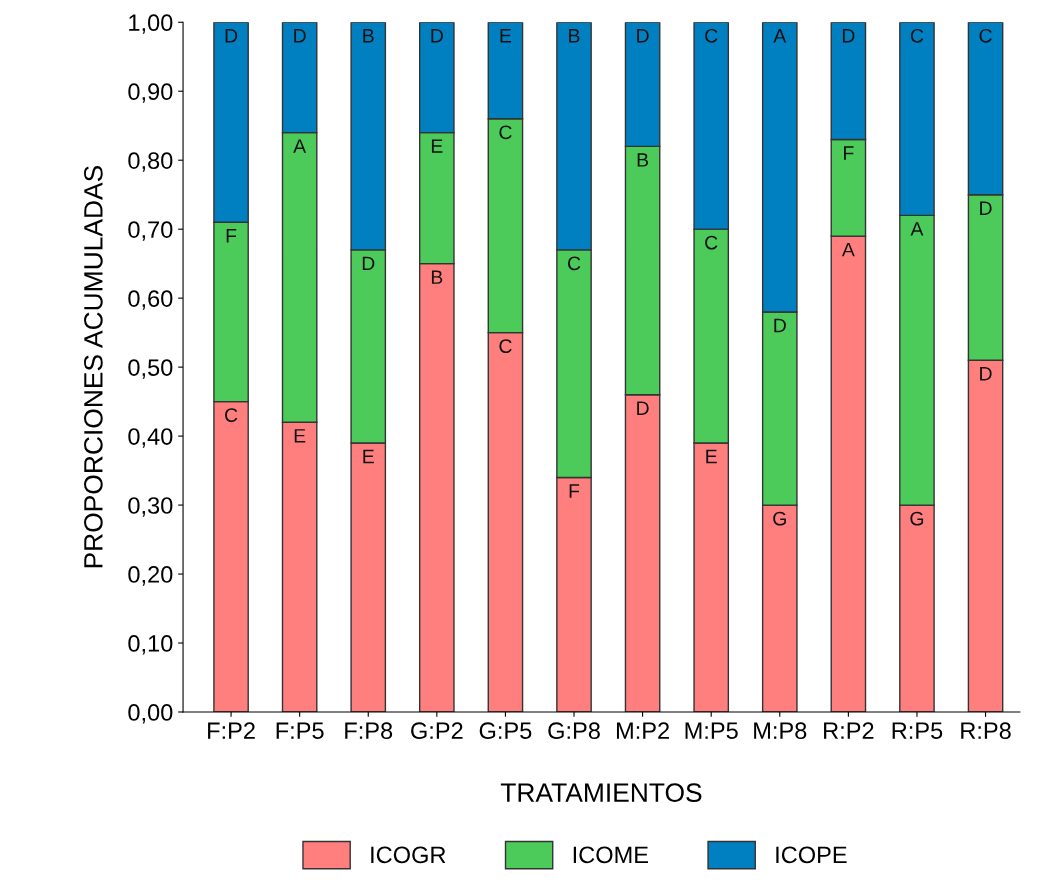  I want to click on y-tick-label: 0,00, so click(150, 714).